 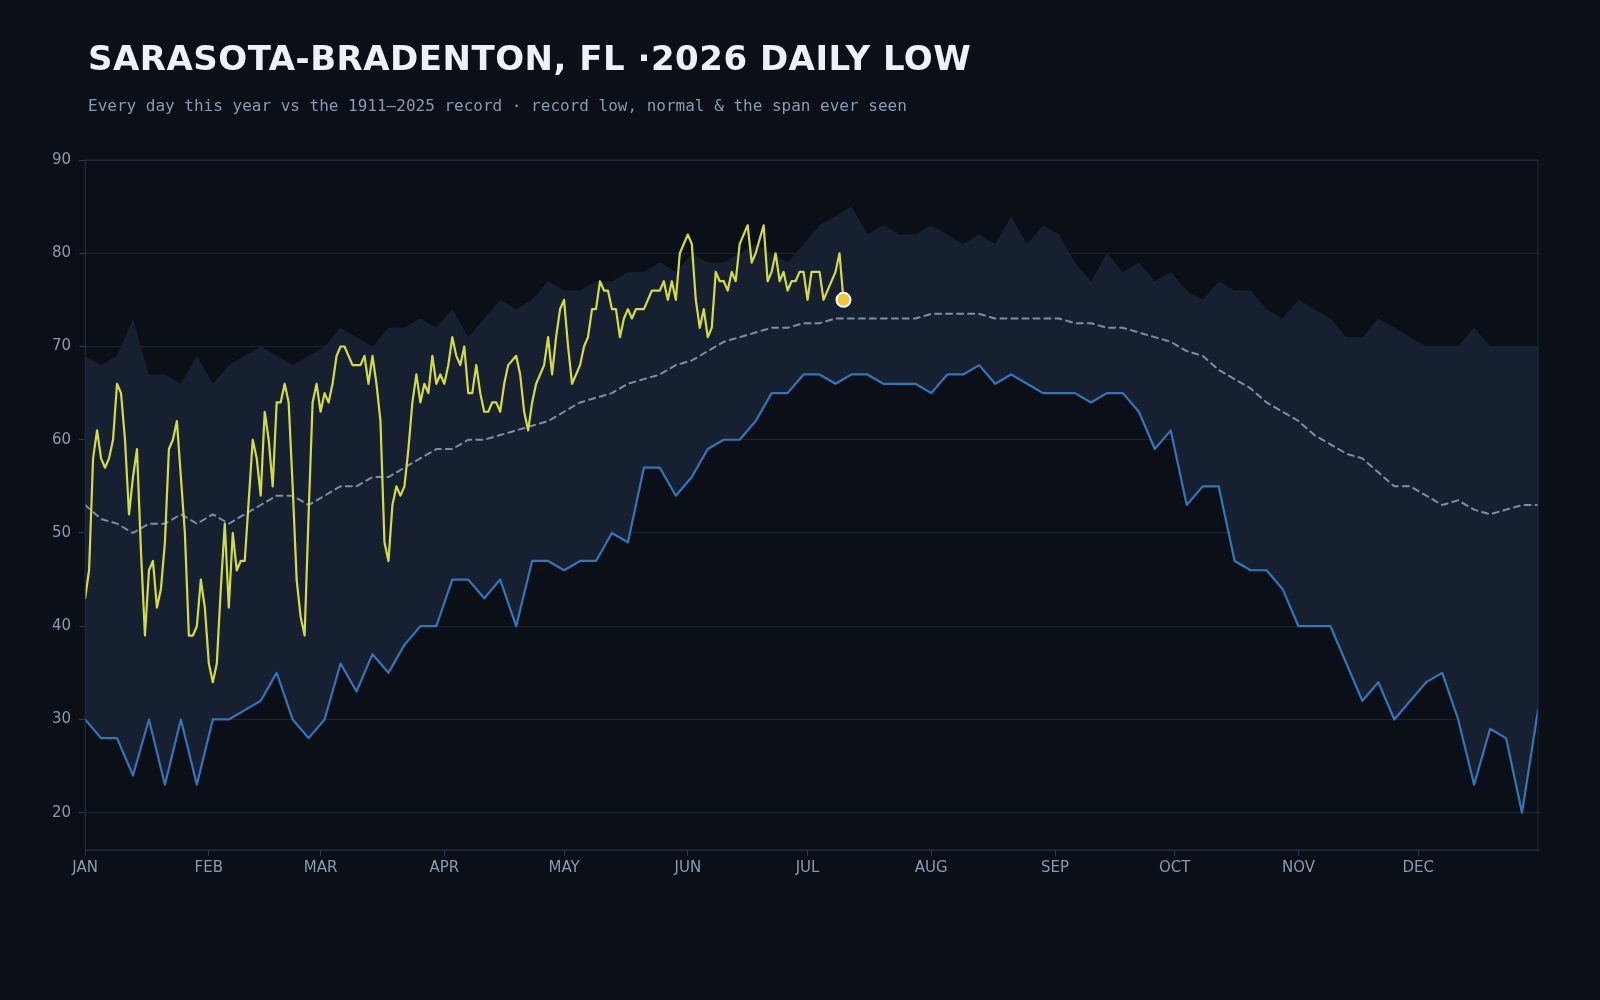 What do you see at coordinates (530, 58) in the screenshot?
I see `chart-title: SARASOTA-BRADENTON, FL ·2026 DAILY LOW` at bounding box center [530, 58].